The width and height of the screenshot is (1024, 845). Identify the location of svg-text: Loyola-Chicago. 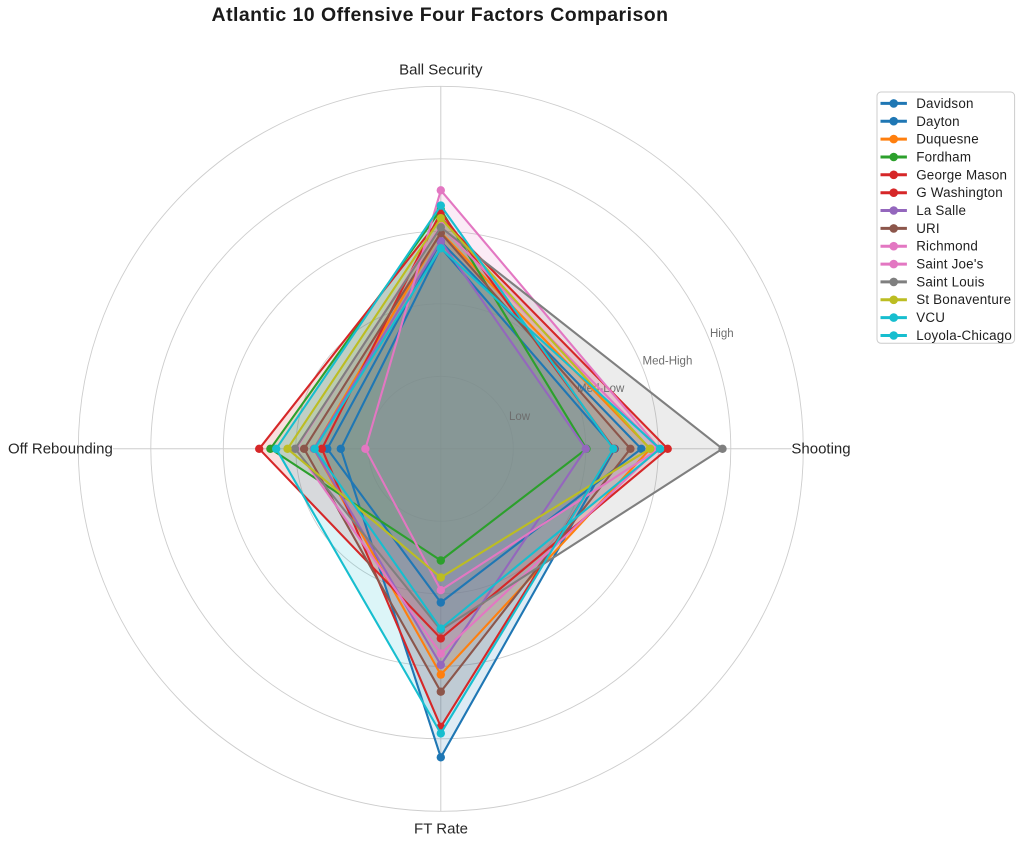
(964, 335).